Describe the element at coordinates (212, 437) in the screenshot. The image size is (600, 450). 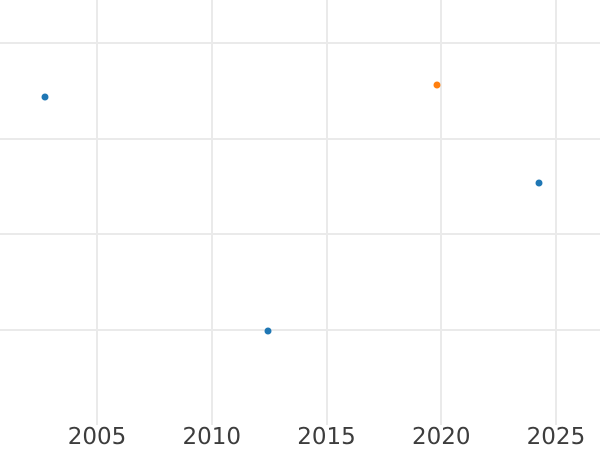
I see `x-tick-label: 2010` at that location.